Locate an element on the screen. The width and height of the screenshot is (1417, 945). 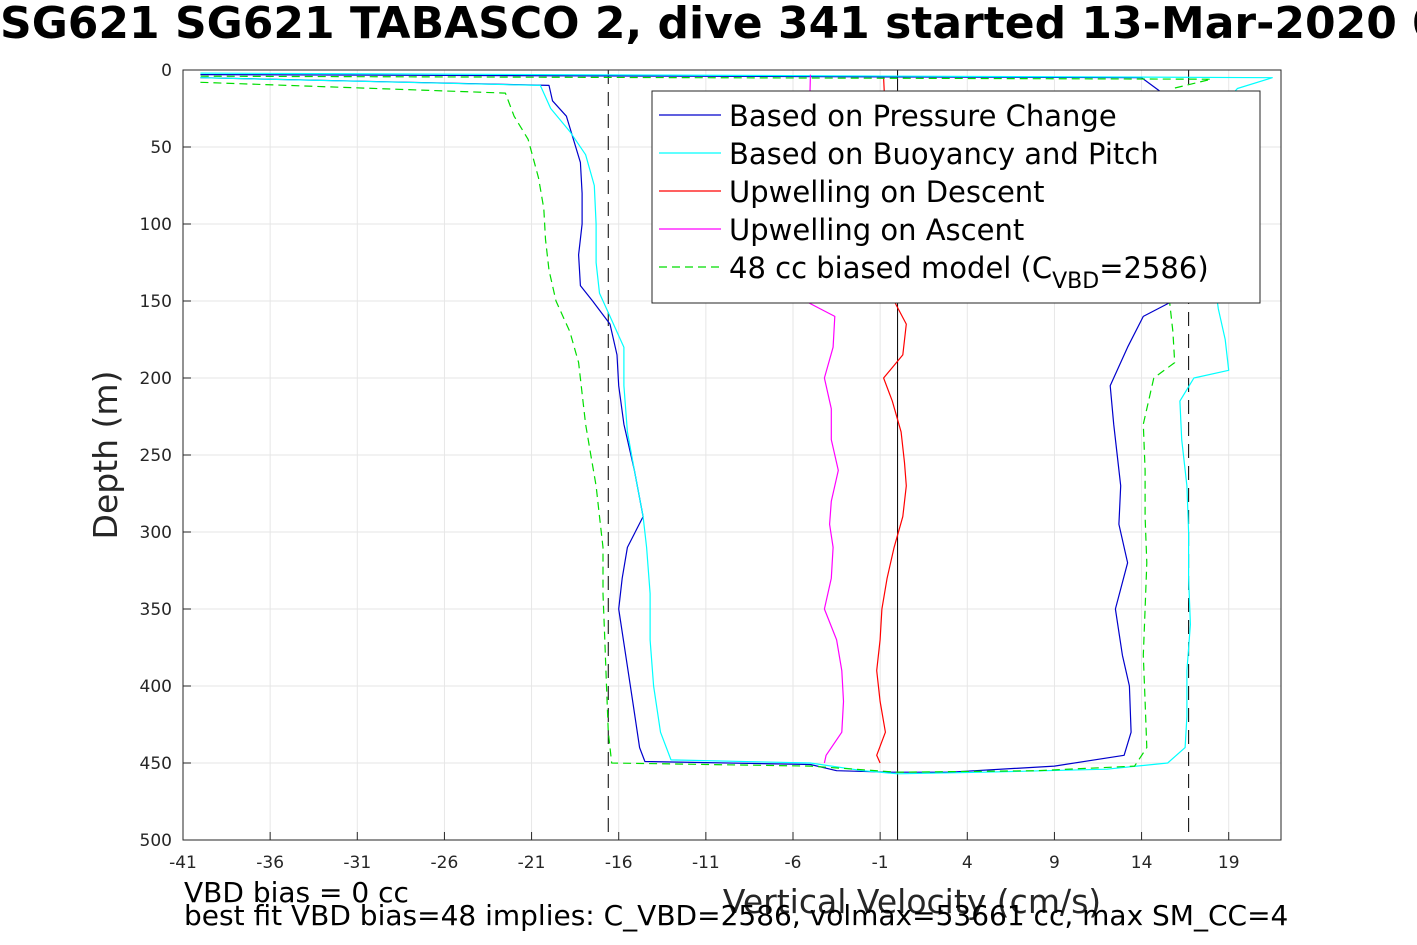
y-tick-label: 50 is located at coordinates (161, 148).